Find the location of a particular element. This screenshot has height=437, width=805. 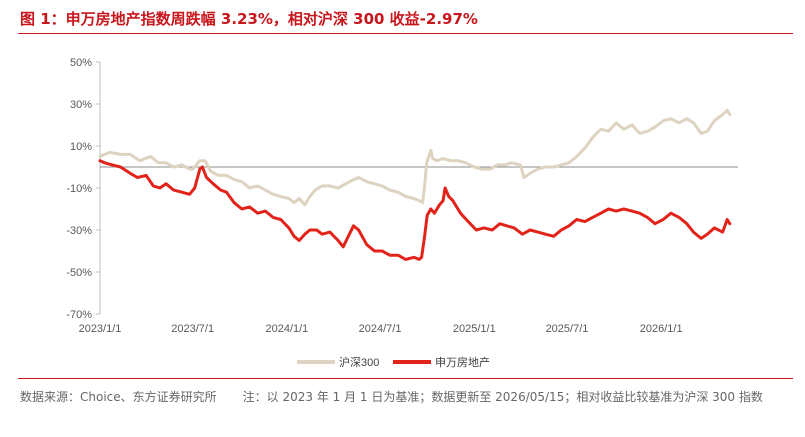

legend-label-realestate: 申万房地产 is located at coordinates (462, 362).